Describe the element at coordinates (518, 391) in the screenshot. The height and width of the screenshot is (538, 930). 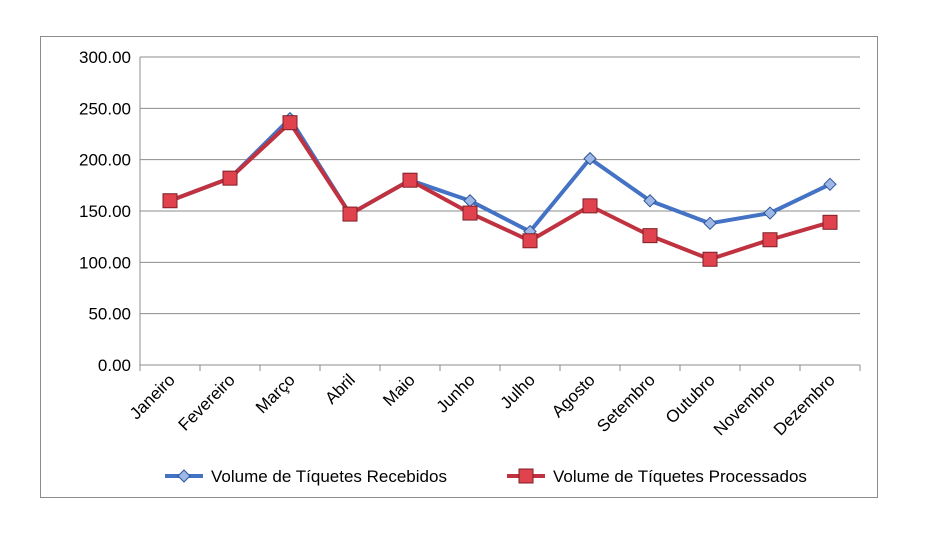
I see `x-category-label: Julho` at that location.